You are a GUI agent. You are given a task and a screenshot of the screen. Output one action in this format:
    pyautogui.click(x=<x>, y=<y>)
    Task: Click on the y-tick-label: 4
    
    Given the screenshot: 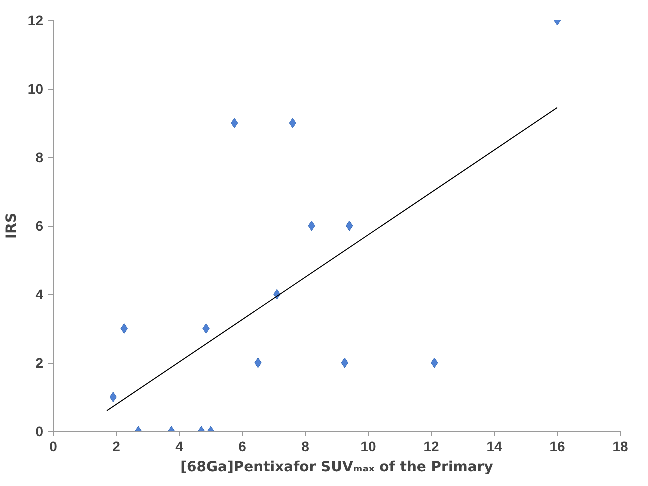 What is the action you would take?
    pyautogui.click(x=40, y=294)
    